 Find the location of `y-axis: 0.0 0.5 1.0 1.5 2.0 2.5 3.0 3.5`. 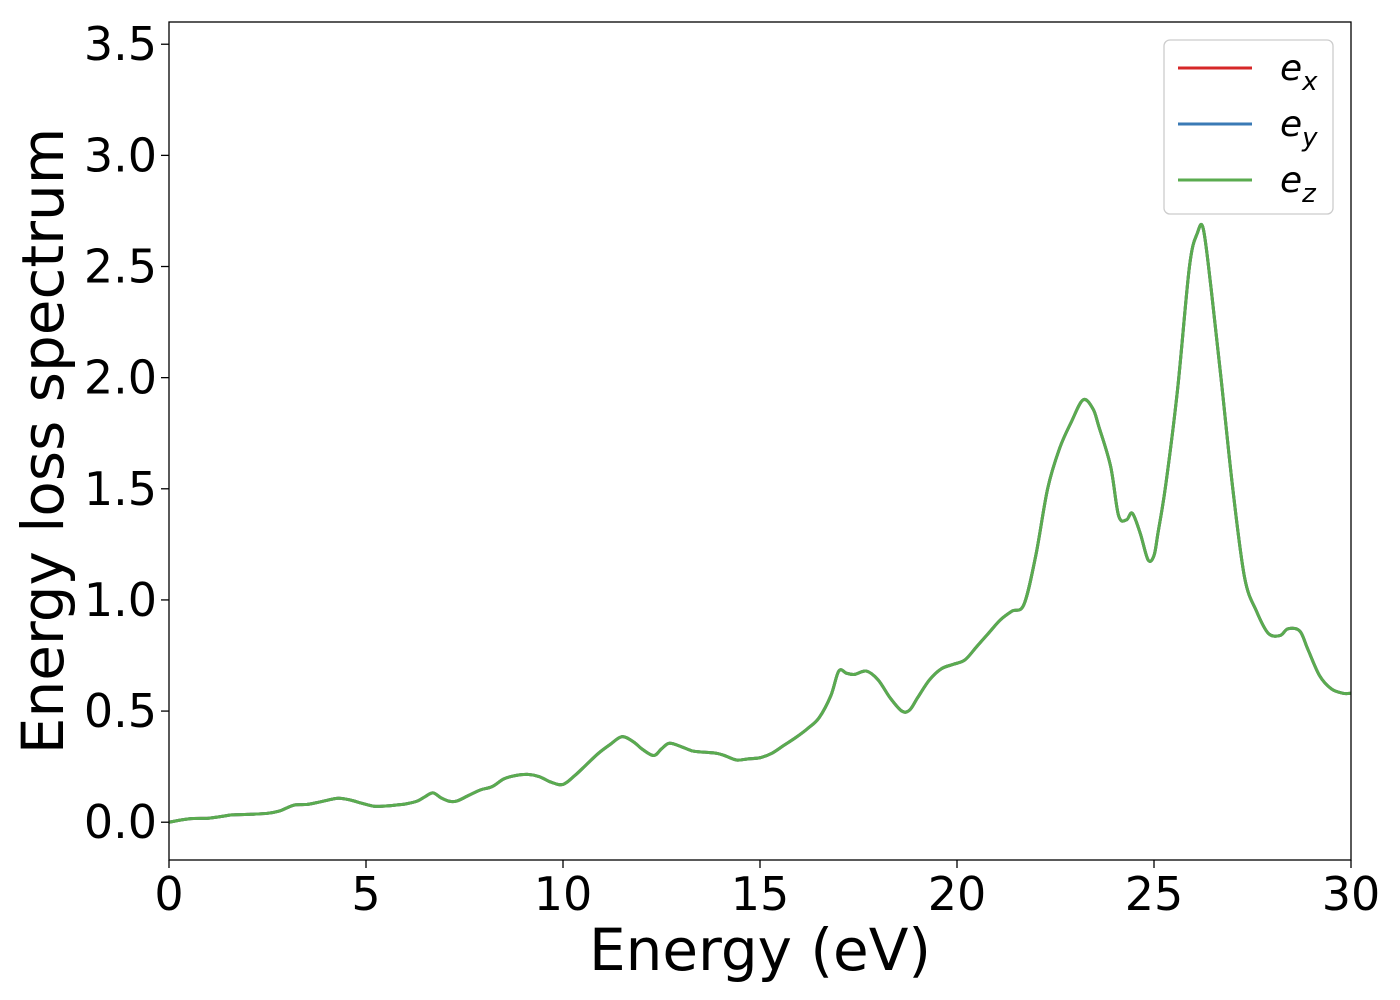

y-axis: 0.0 0.5 1.0 1.5 2.0 2.5 3.0 3.5 is located at coordinates (126, 433).